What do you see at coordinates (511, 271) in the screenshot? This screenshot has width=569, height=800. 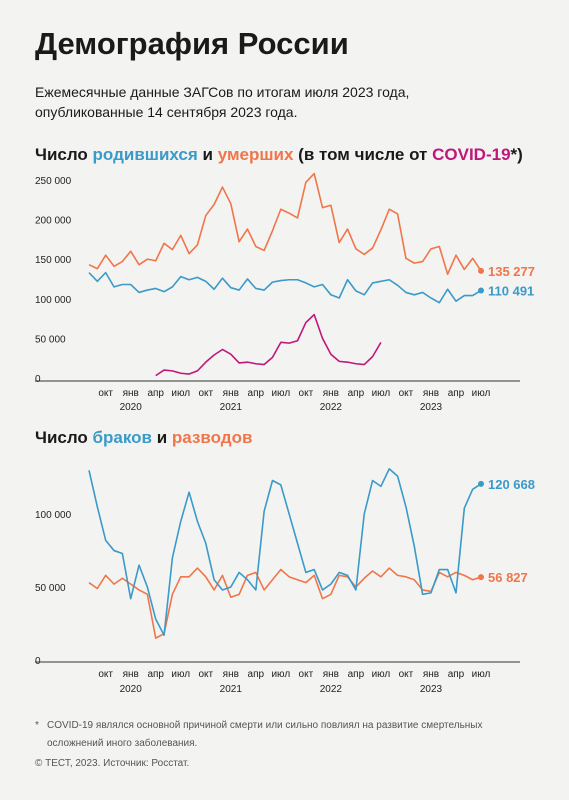 I see `value-label: 135 277` at bounding box center [511, 271].